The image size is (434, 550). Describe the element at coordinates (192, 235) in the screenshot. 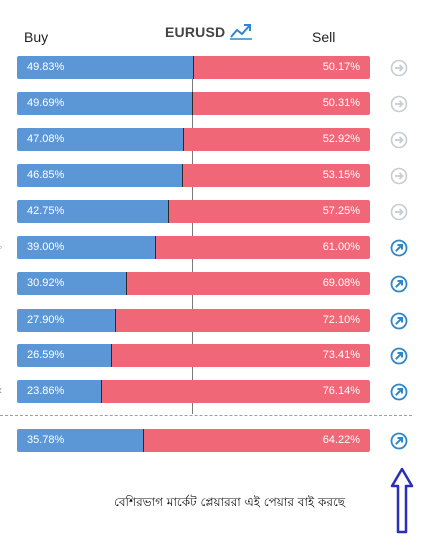

I see `center-divider-line` at that location.